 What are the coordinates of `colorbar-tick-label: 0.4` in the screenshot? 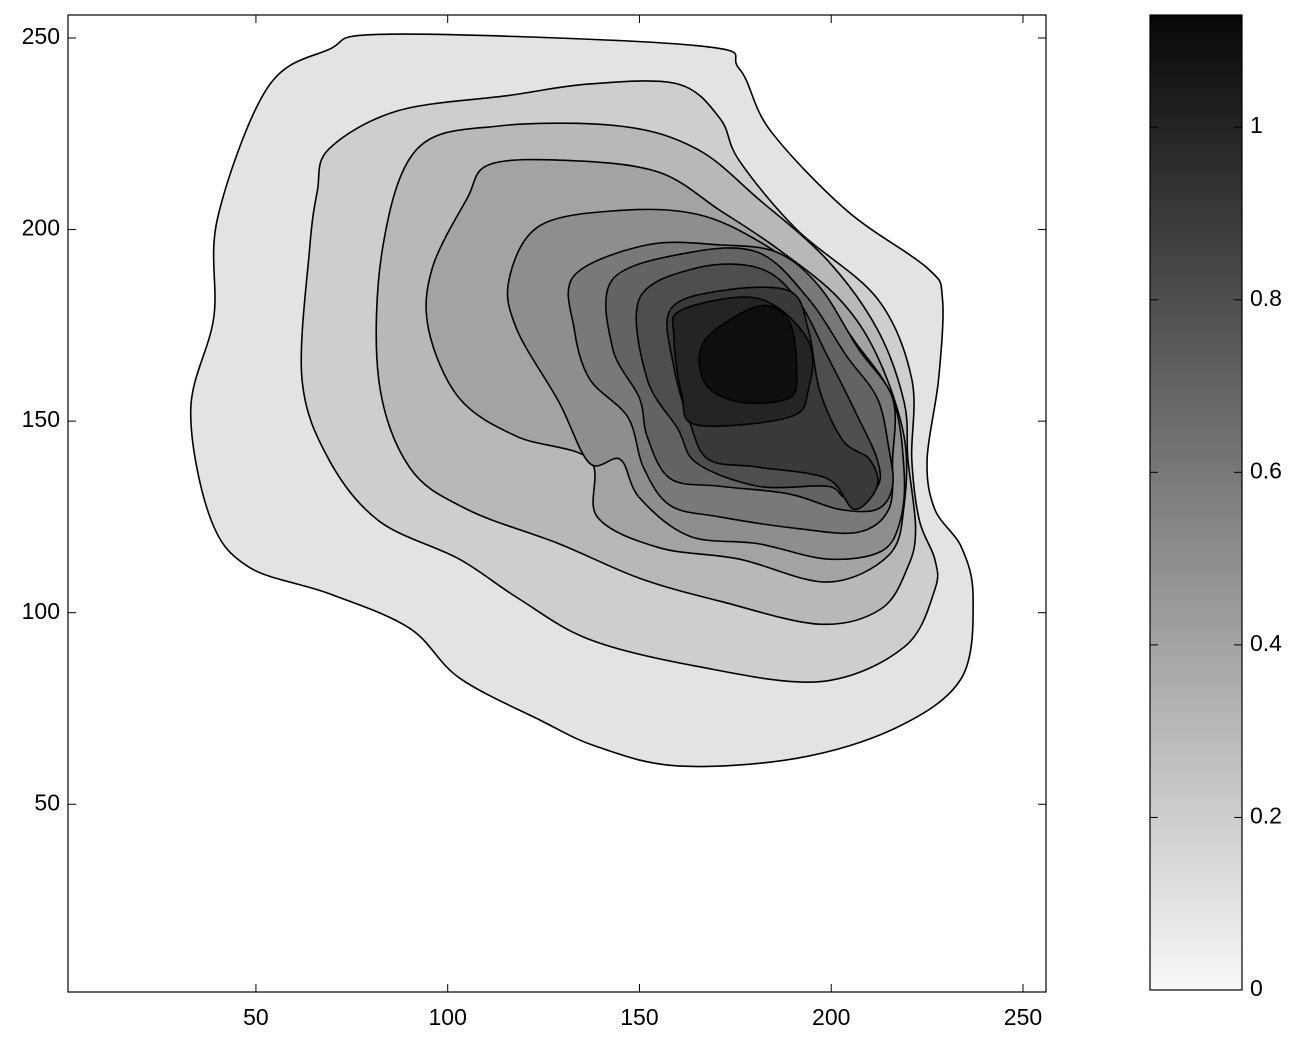 It's located at (1266, 643).